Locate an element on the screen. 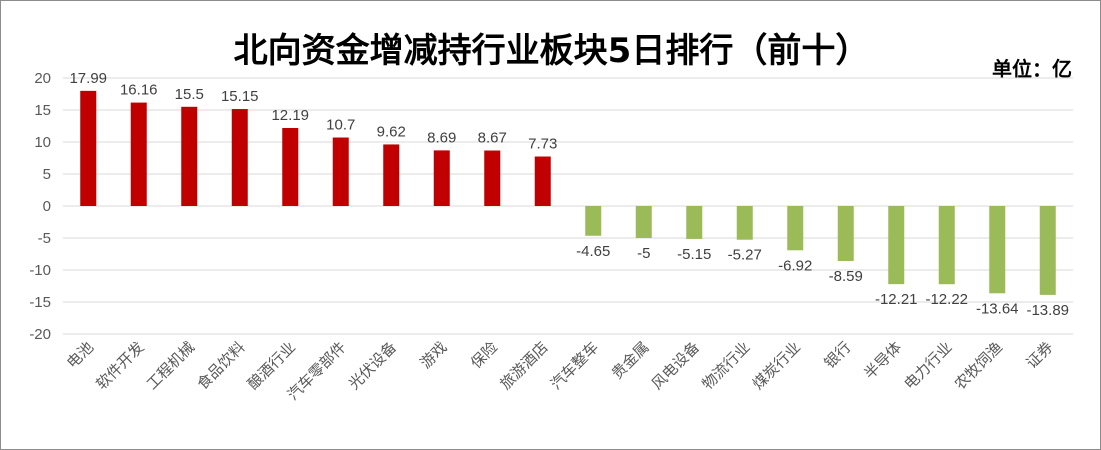 Image resolution: width=1101 pixels, height=450 pixels. data-label: 10.7 is located at coordinates (340, 125).